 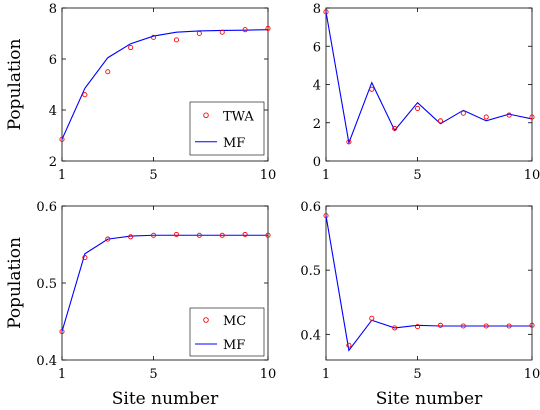 I want to click on legend: MC MF, so click(x=227, y=332).